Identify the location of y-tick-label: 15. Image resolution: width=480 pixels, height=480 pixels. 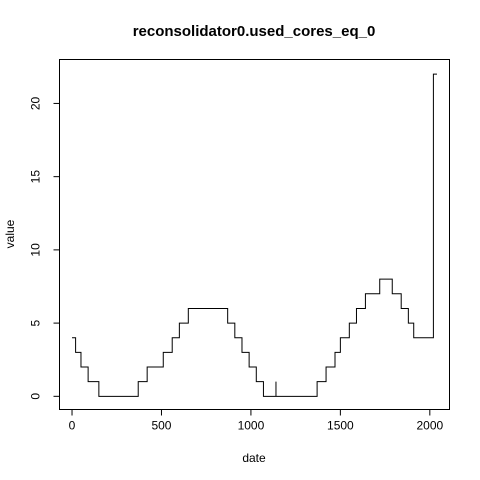
(36, 177).